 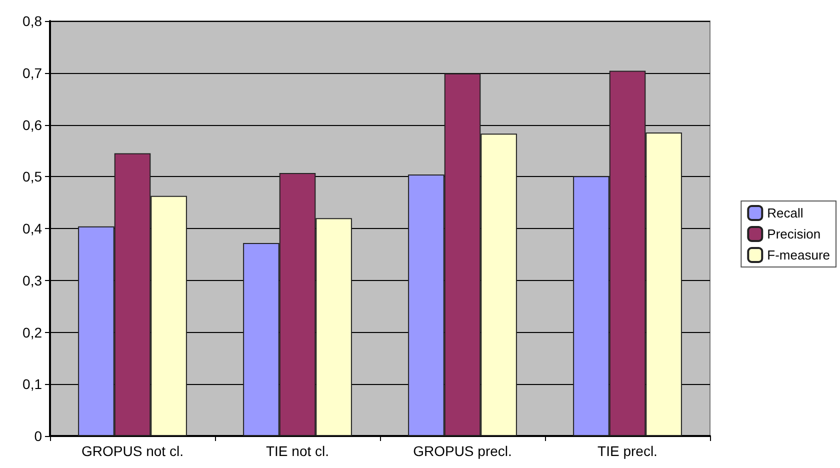 What do you see at coordinates (798, 255) in the screenshot?
I see `legend-label: F-measure` at bounding box center [798, 255].